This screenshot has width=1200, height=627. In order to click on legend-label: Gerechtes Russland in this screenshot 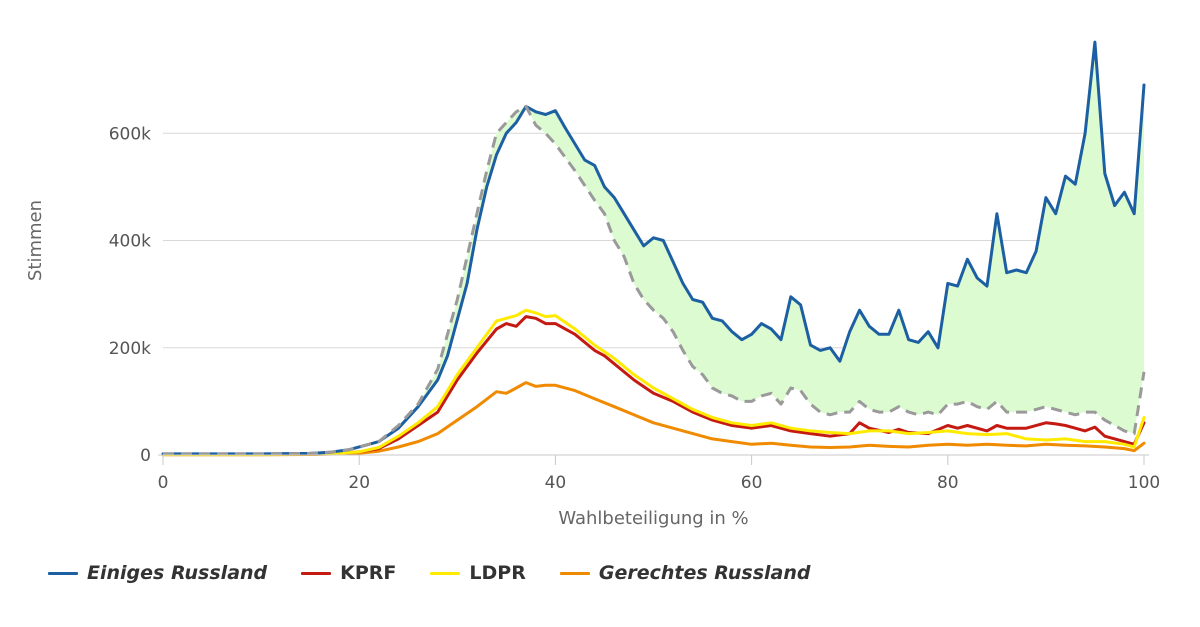, I will do `click(704, 573)`.